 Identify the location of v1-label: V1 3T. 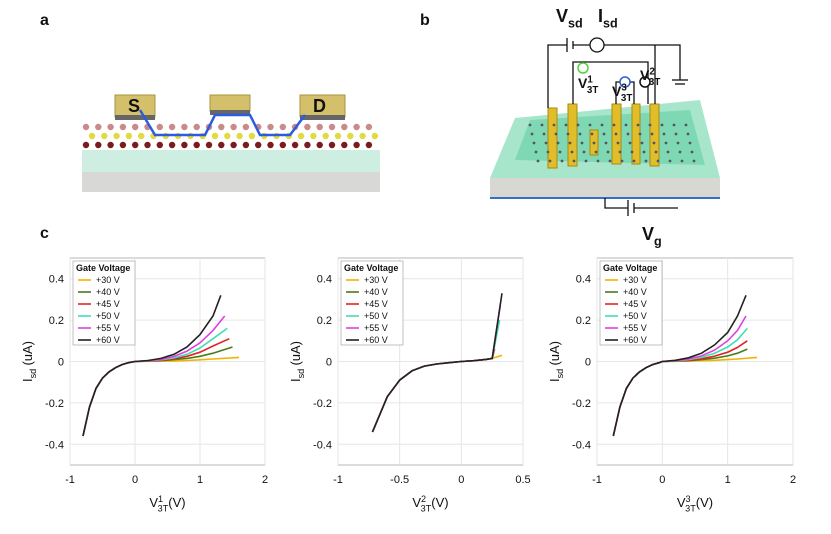
(588, 85).